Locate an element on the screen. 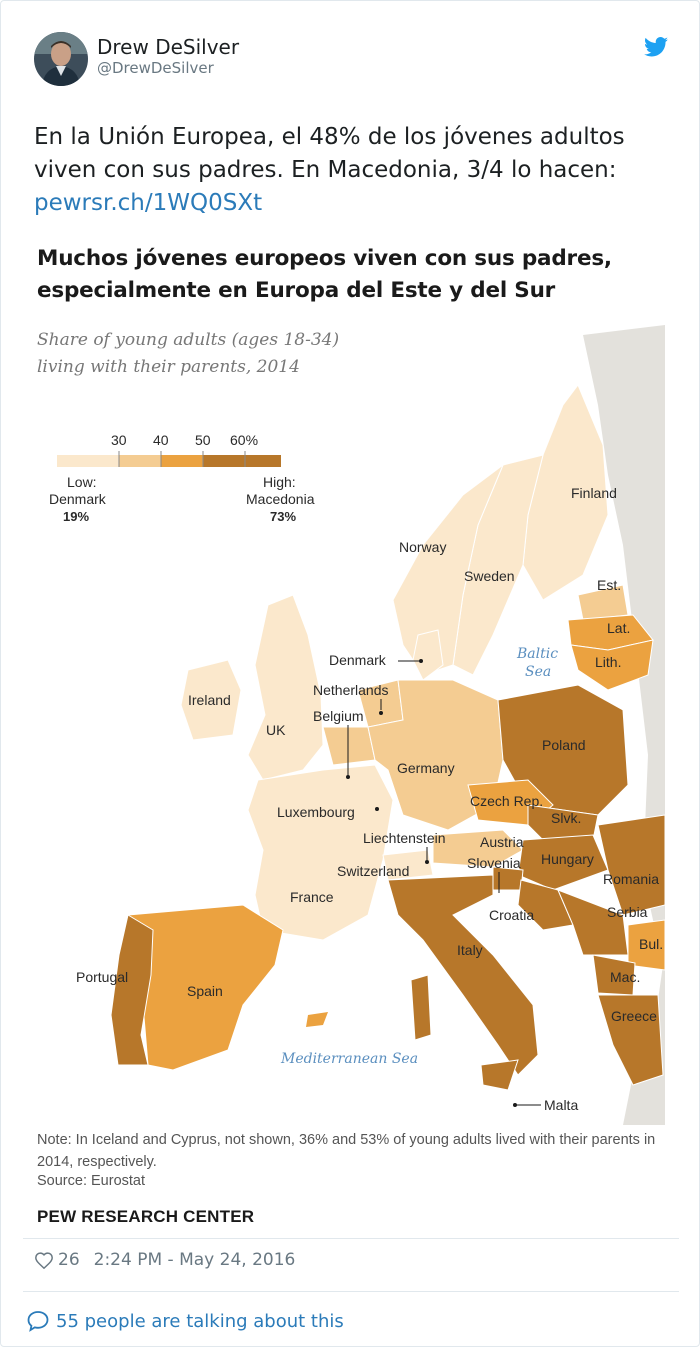  legend-tick-30: 30 is located at coordinates (119, 440).